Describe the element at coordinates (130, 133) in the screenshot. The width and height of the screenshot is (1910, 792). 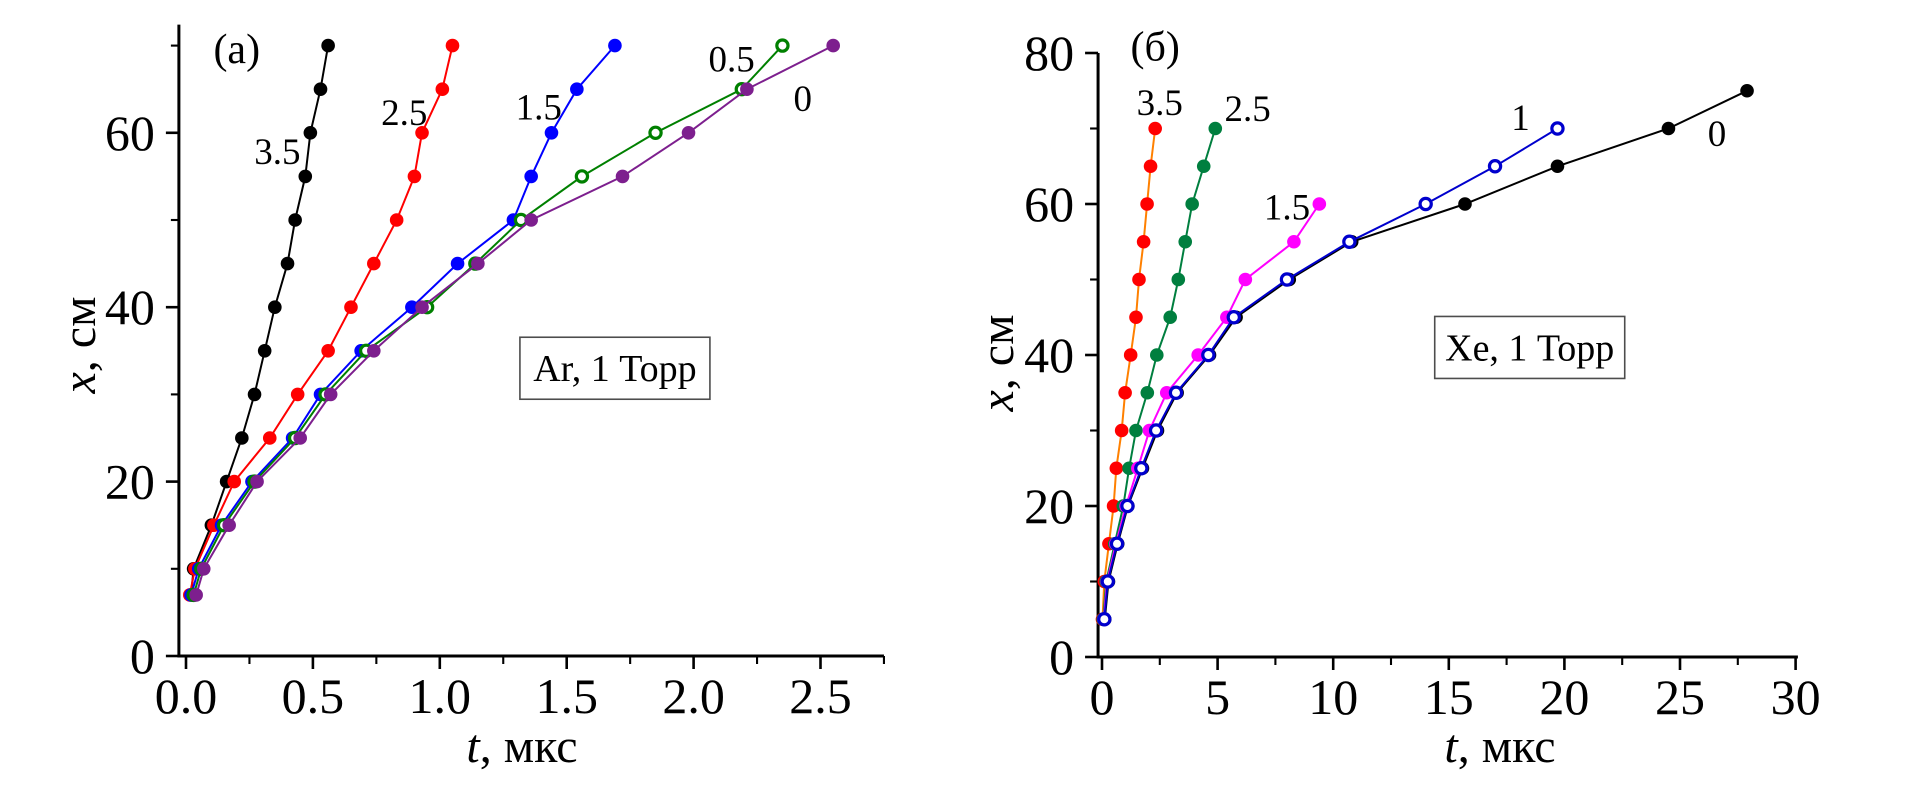
I see `y-tick-label: 60` at that location.